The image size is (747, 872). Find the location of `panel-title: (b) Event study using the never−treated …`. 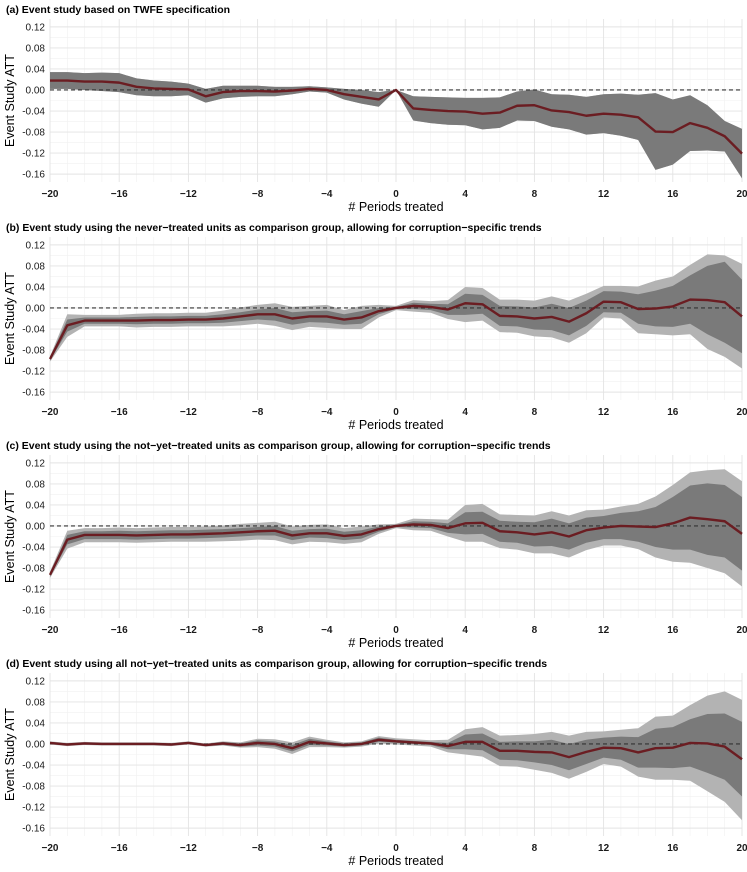

panel-title: (b) Event study using the never−treated … is located at coordinates (274, 228).